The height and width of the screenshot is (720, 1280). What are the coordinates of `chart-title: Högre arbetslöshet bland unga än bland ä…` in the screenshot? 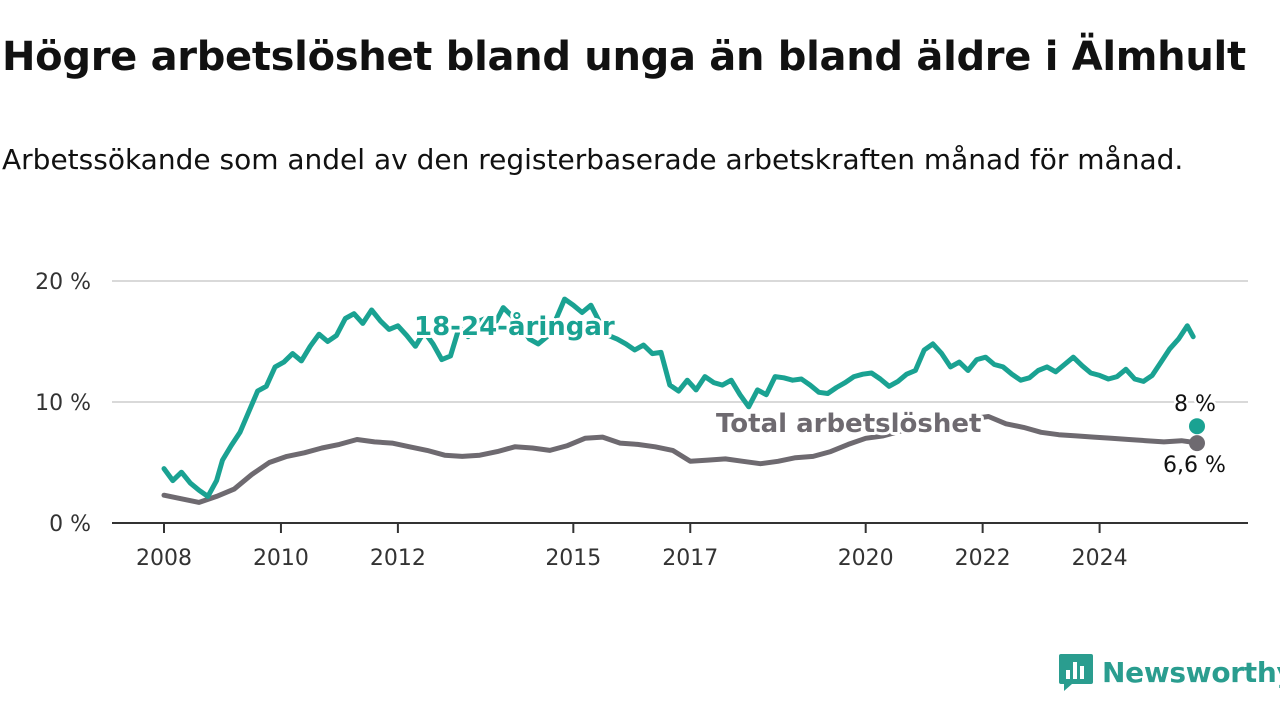 It's located at (624, 57).